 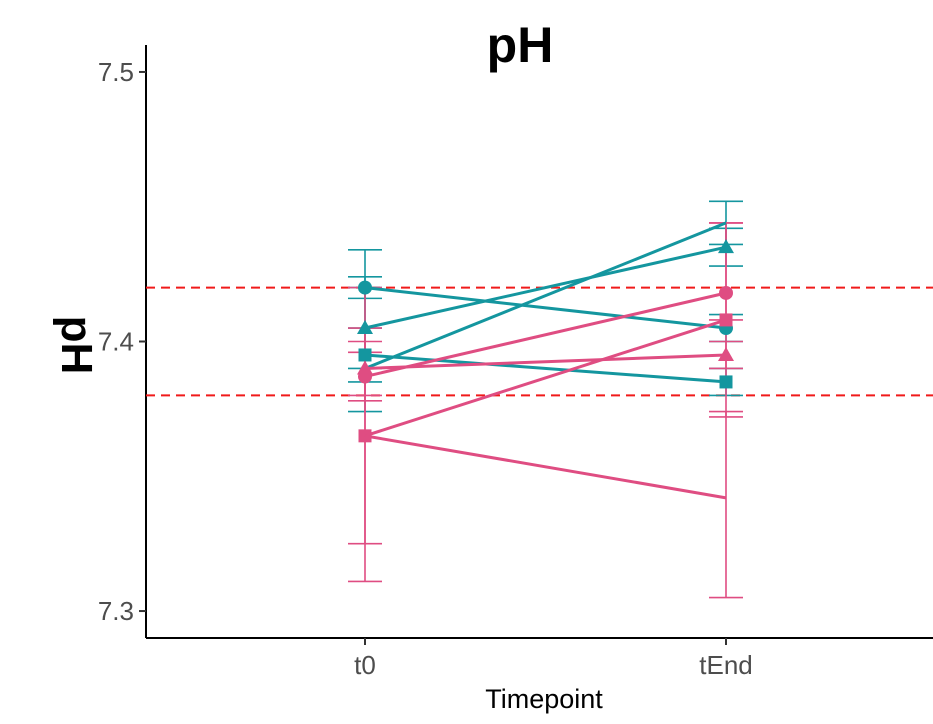 I want to click on chart-title: pH, so click(x=520, y=45).